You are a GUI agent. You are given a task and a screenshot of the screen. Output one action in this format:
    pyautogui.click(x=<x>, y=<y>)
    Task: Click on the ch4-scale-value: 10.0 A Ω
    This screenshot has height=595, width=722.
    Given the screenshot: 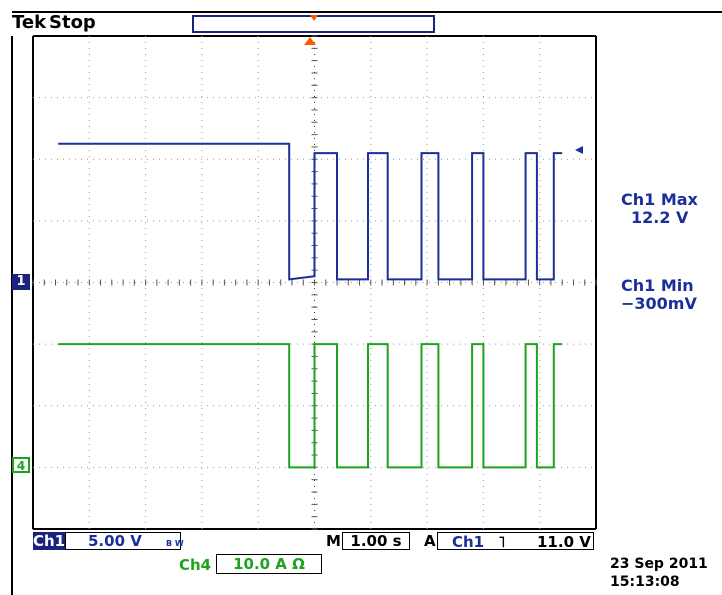 What is the action you would take?
    pyautogui.click(x=269, y=564)
    